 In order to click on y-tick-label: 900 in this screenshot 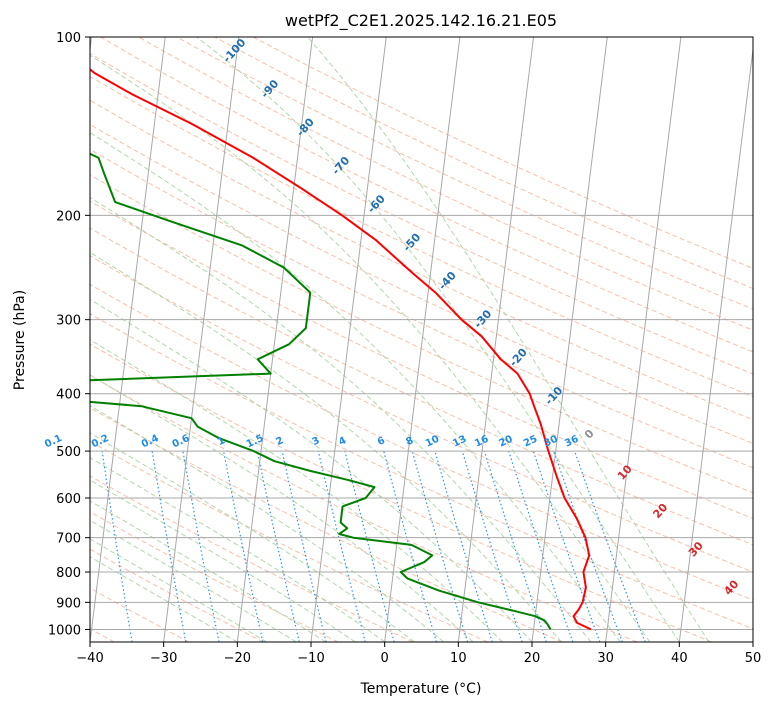, I will do `click(68, 603)`.